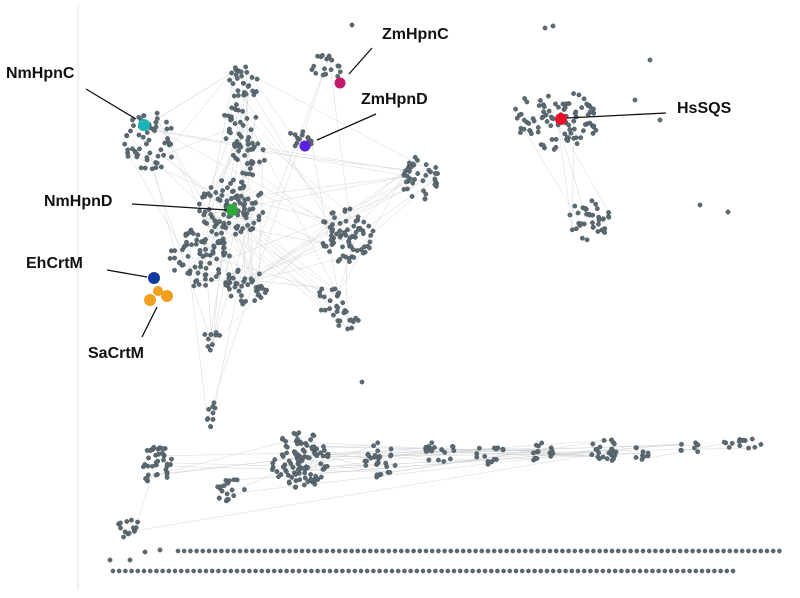  What do you see at coordinates (116, 353) in the screenshot?
I see `label-sacrtm: SaCrtM` at bounding box center [116, 353].